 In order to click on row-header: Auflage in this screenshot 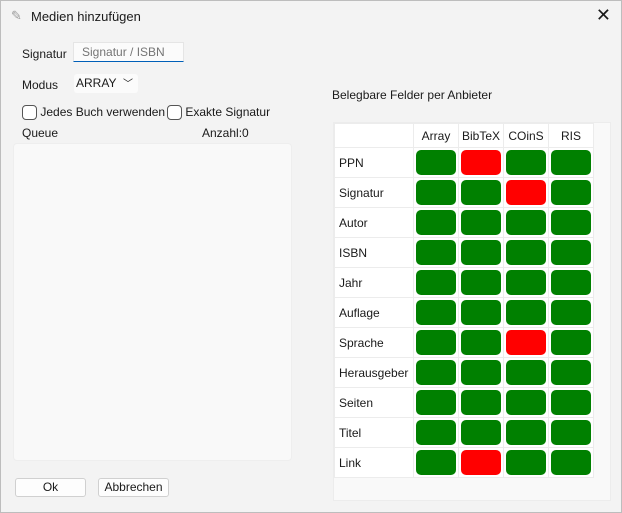, I will do `click(374, 312)`.